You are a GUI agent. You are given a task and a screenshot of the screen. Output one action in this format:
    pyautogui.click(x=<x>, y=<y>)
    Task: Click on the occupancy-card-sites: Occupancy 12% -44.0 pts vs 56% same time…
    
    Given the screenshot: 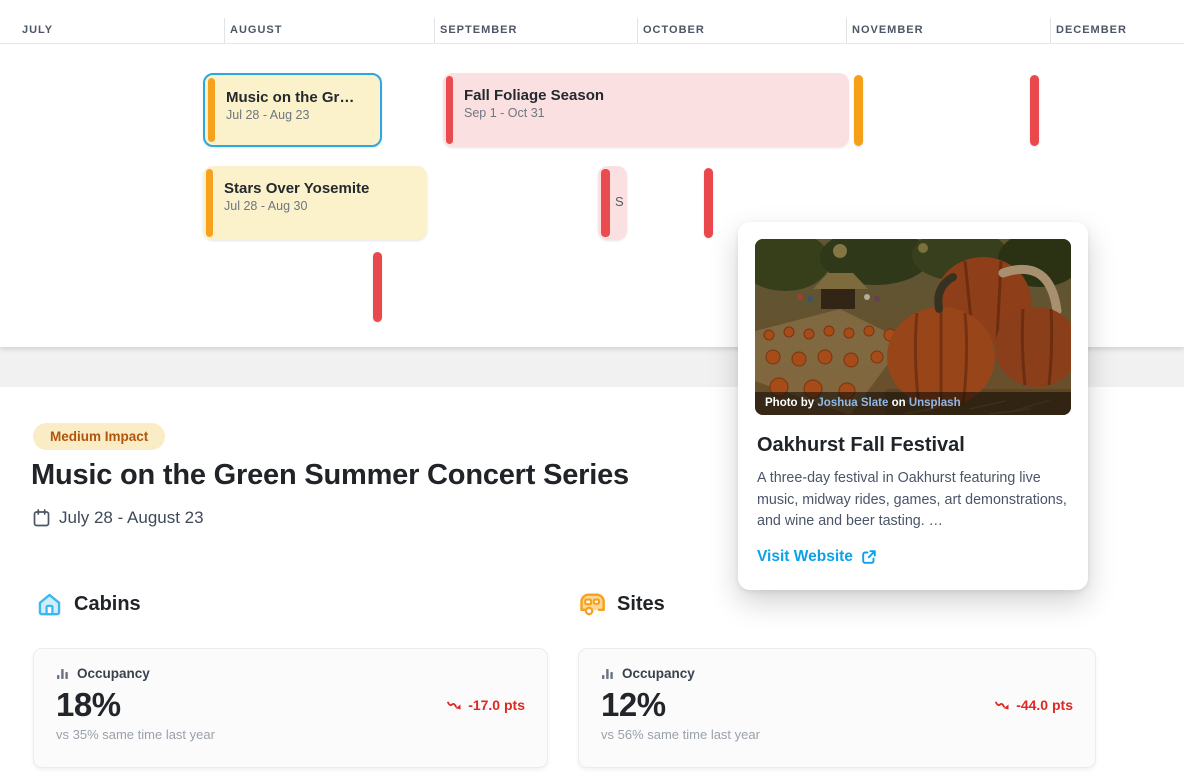 What is the action you would take?
    pyautogui.click(x=837, y=708)
    